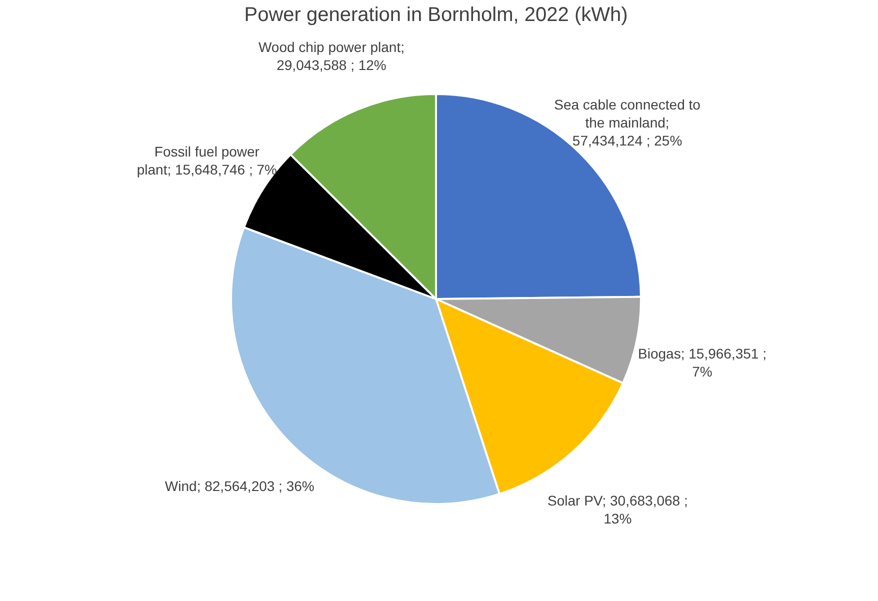 The image size is (878, 601). What do you see at coordinates (436, 15) in the screenshot?
I see `chart-title: Power generation in Bornholm, 2022 (kWh)` at bounding box center [436, 15].